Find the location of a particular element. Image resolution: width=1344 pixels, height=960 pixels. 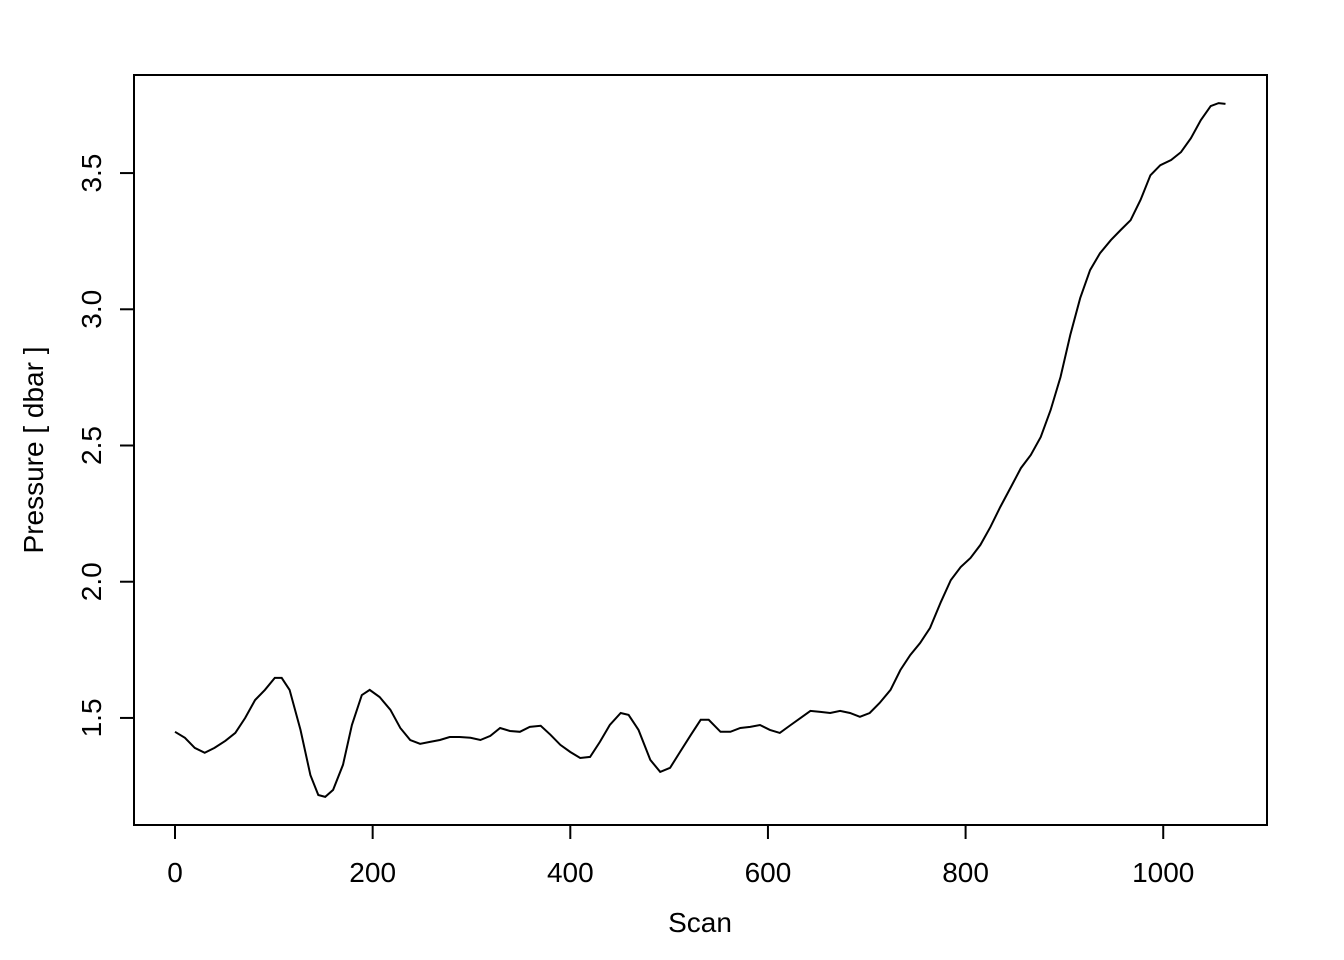

x-tick-label: 0 is located at coordinates (175, 872).